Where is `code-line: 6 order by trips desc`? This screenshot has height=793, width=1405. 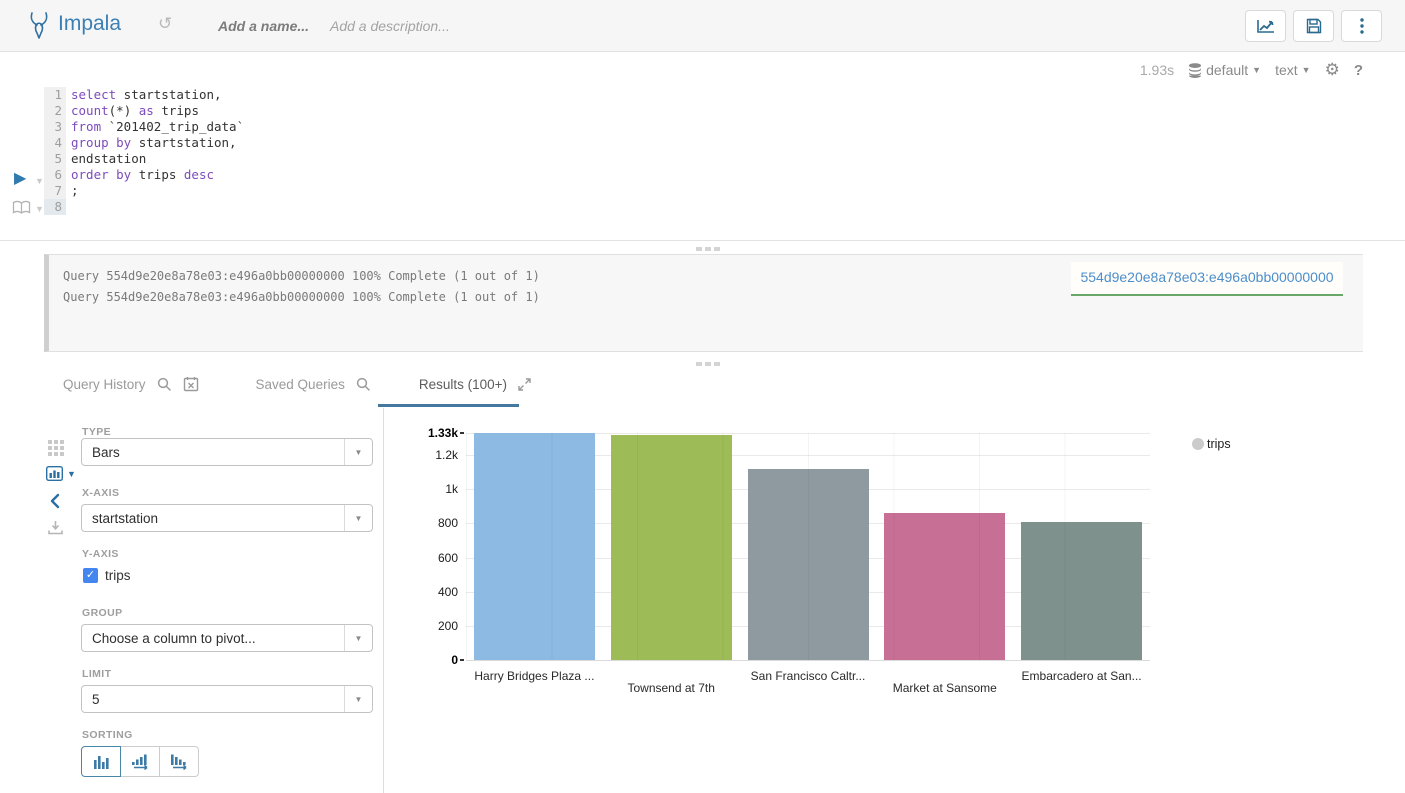 code-line: 6 order by trips desc is located at coordinates (144, 175).